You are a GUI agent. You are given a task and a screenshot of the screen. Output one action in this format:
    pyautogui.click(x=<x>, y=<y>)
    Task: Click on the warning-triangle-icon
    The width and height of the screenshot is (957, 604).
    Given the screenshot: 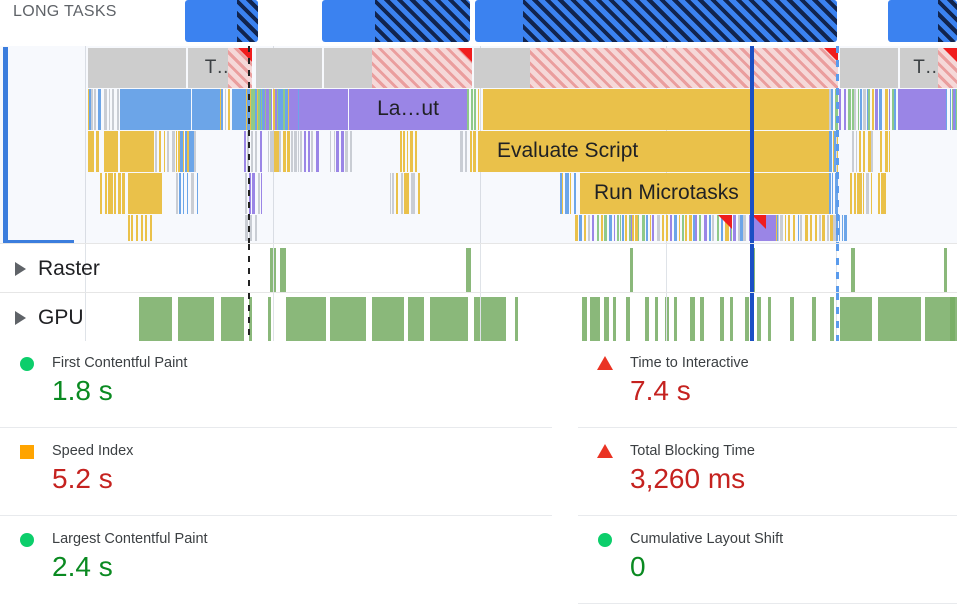 What is the action you would take?
    pyautogui.click(x=831, y=55)
    